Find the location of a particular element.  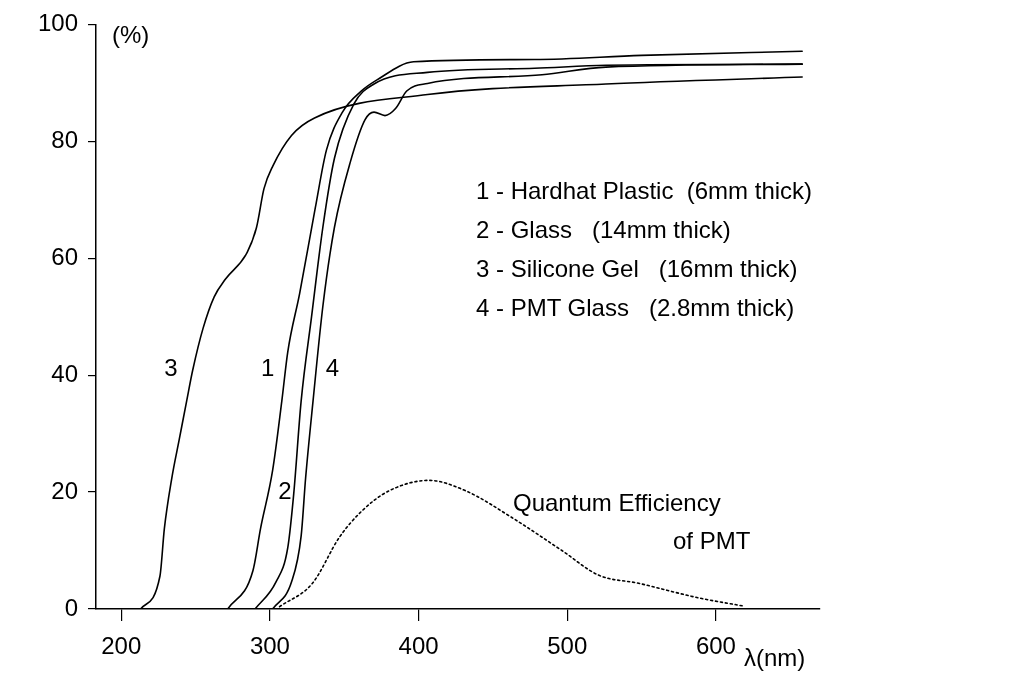

annotation: 2 - Glass (14mm thick) is located at coordinates (603, 230).